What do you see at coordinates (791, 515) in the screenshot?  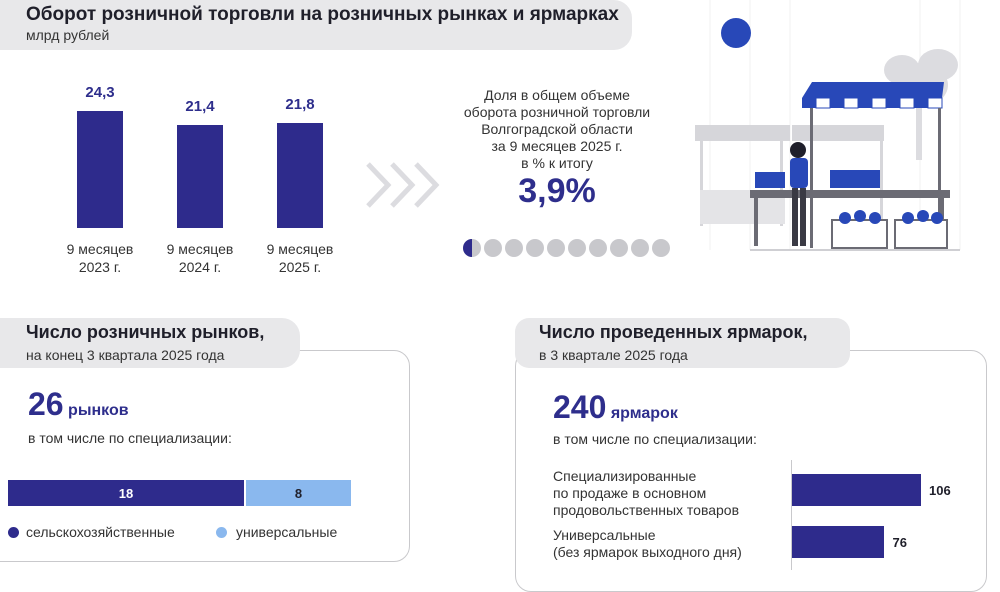 I see `fairs-axis-line` at bounding box center [791, 515].